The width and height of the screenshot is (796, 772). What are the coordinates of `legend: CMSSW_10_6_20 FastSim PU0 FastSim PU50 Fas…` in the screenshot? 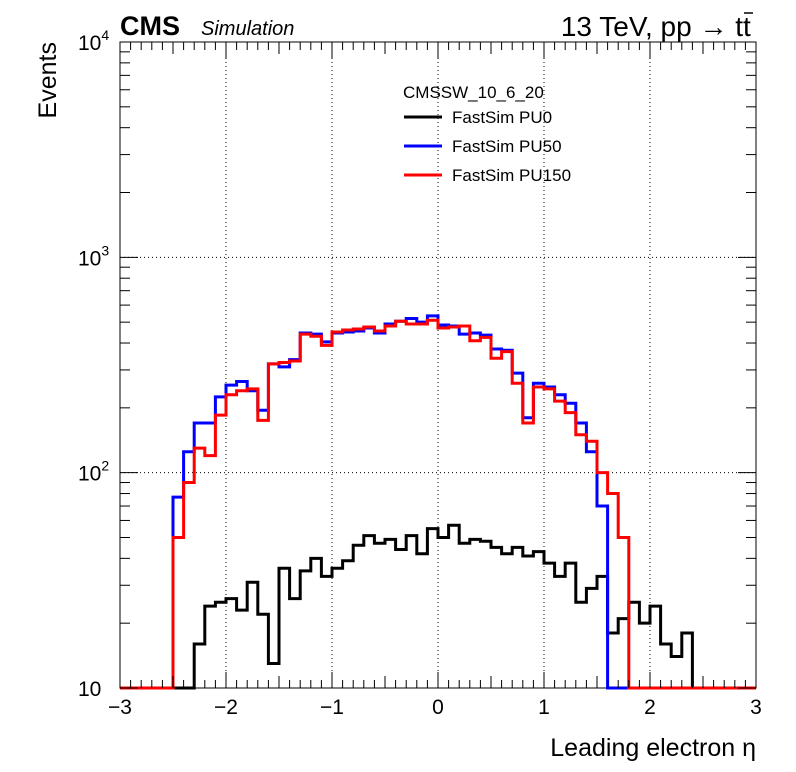 It's located at (487, 134).